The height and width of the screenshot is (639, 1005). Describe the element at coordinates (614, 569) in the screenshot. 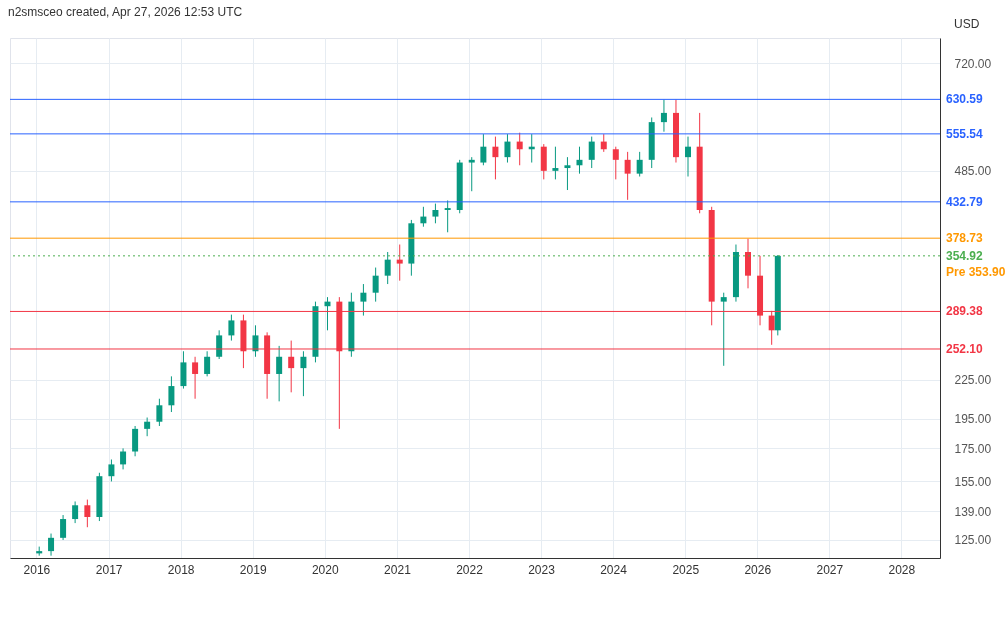

I see `x-tick-label: 2024` at that location.